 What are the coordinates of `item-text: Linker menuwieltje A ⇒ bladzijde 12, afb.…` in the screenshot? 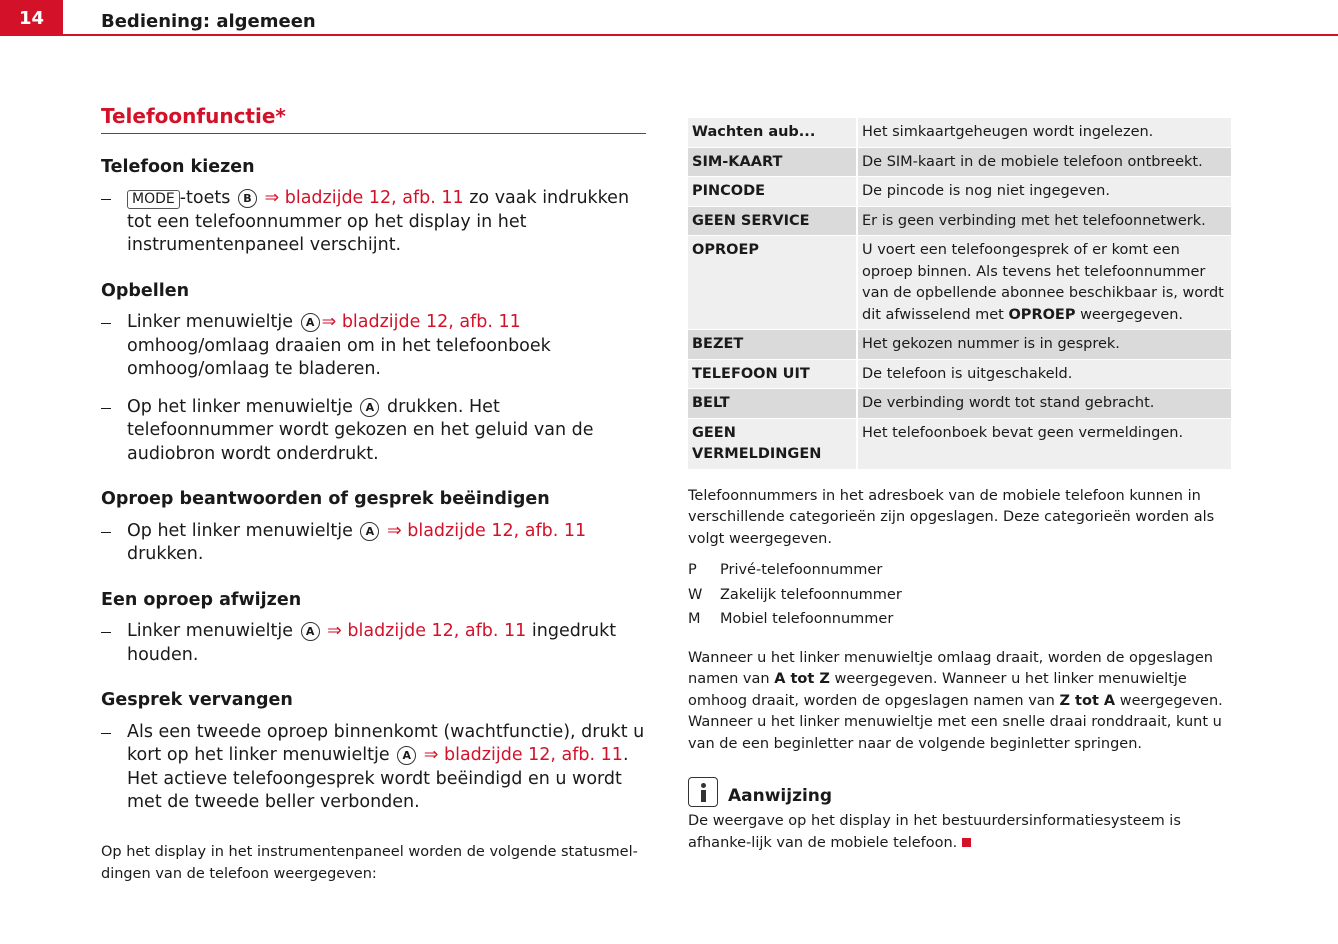 It's located at (339, 345).